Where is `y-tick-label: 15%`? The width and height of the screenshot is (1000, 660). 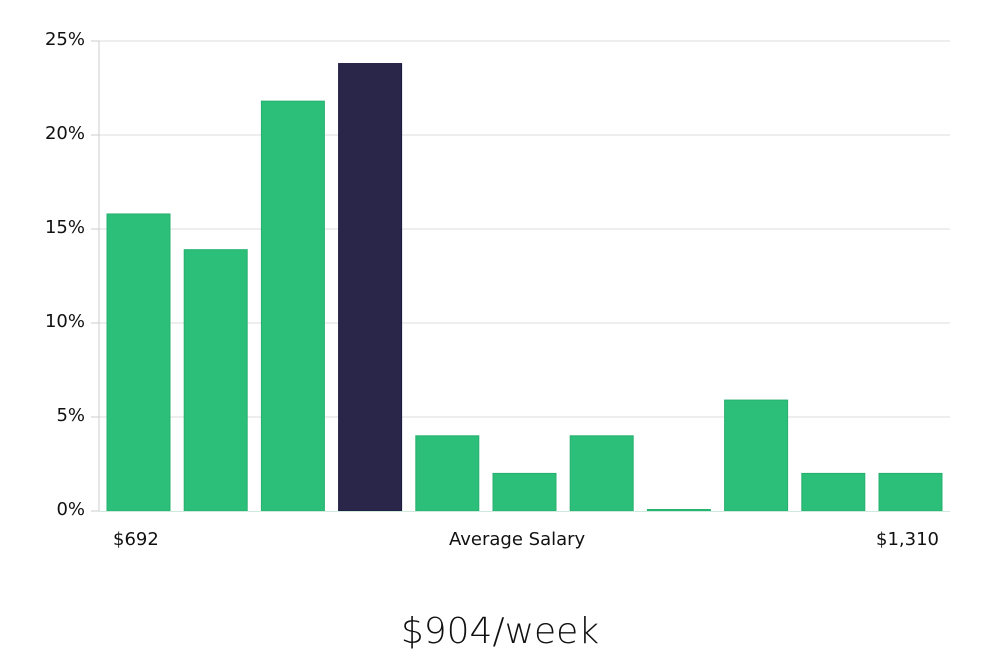
y-tick-label: 15% is located at coordinates (64, 227).